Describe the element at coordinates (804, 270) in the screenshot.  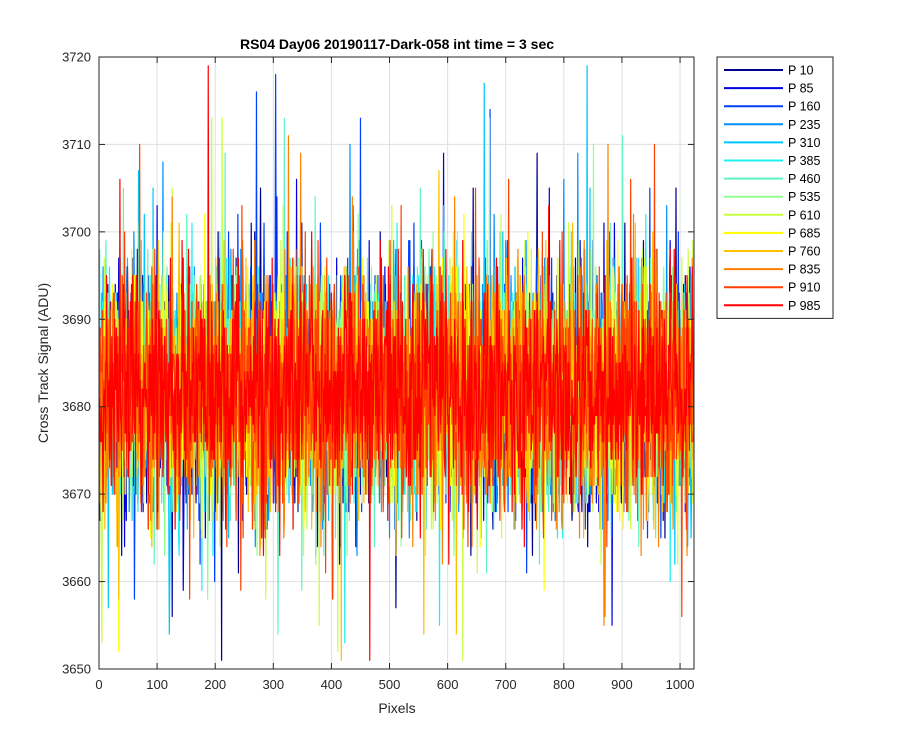
I see `legend-label: P 835` at that location.